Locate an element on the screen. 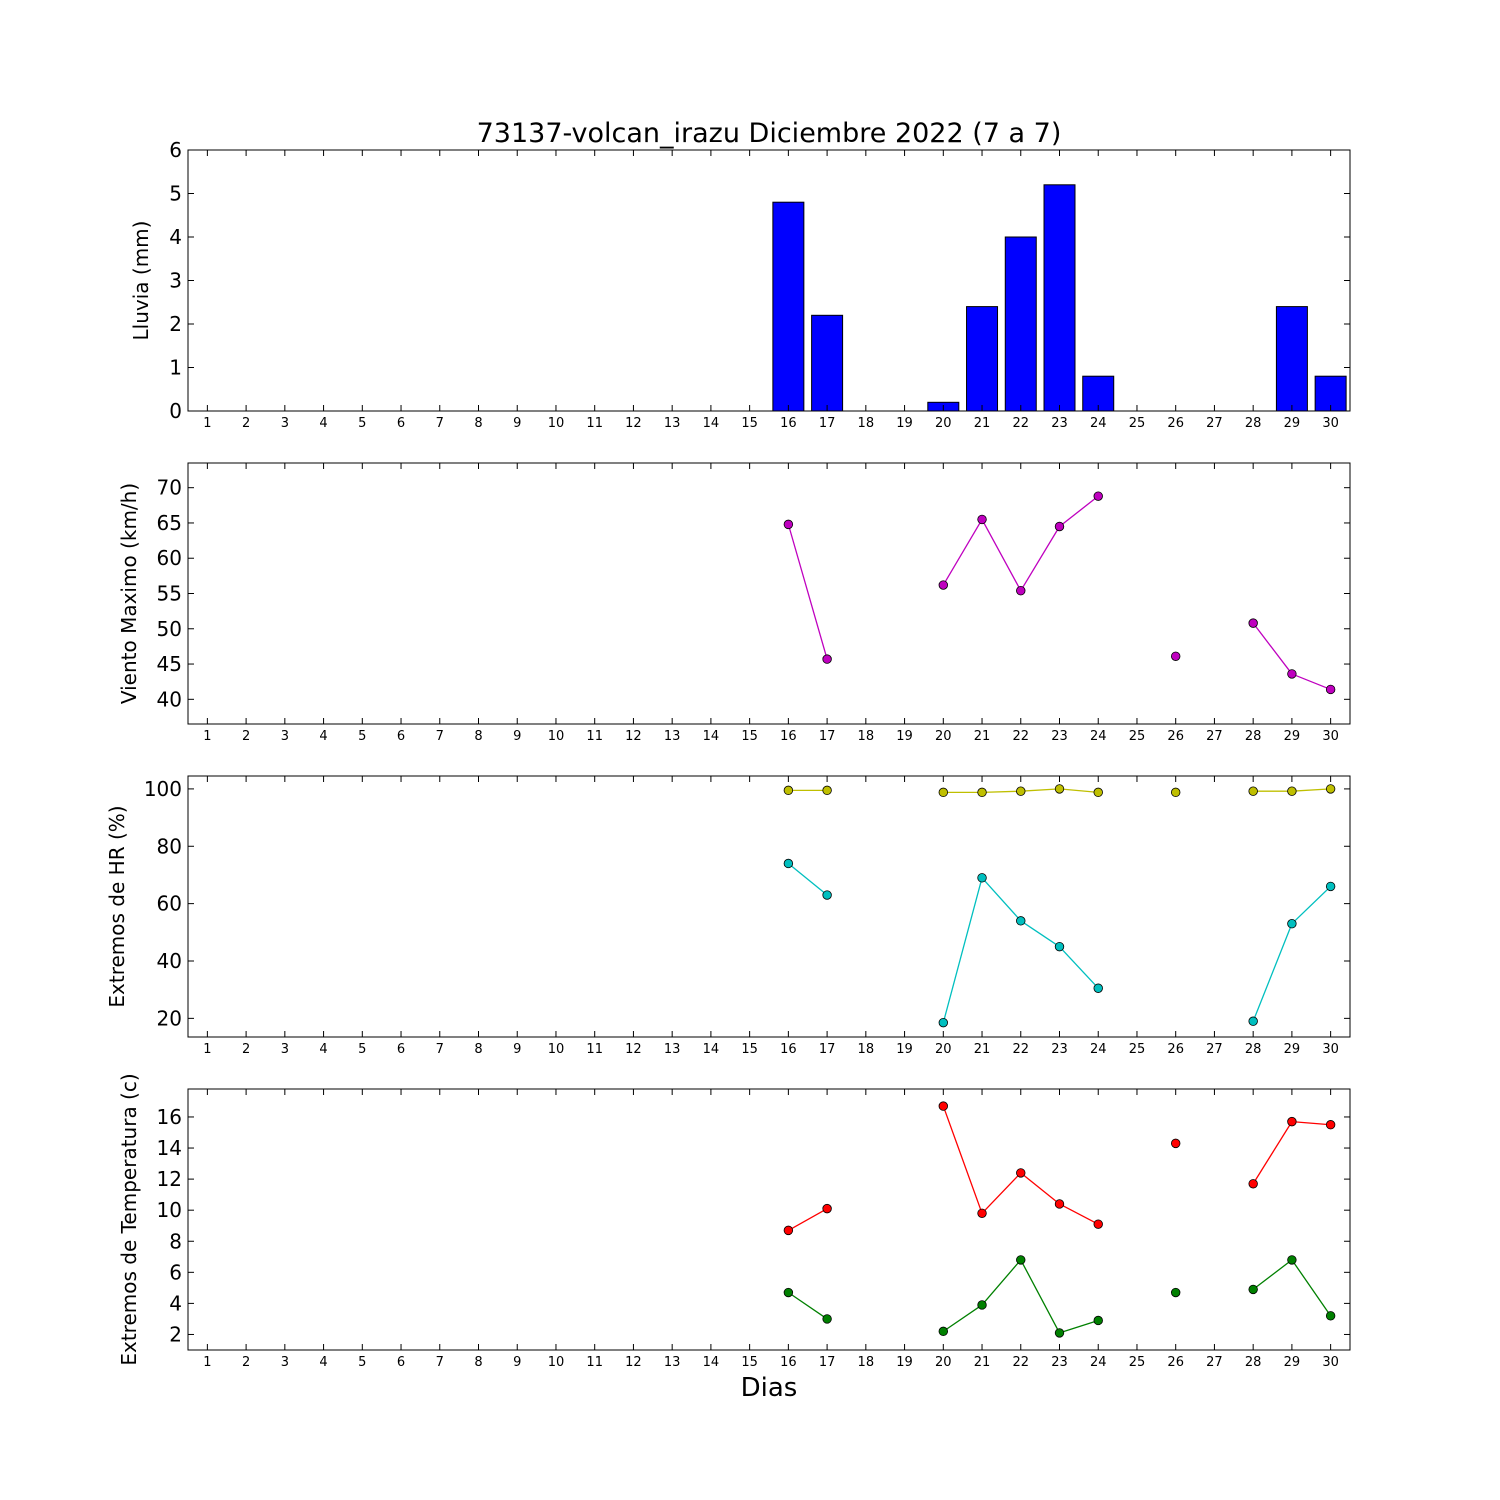 This screenshot has height=1500, width=1500. y-tick-label: 80 is located at coordinates (169, 846).